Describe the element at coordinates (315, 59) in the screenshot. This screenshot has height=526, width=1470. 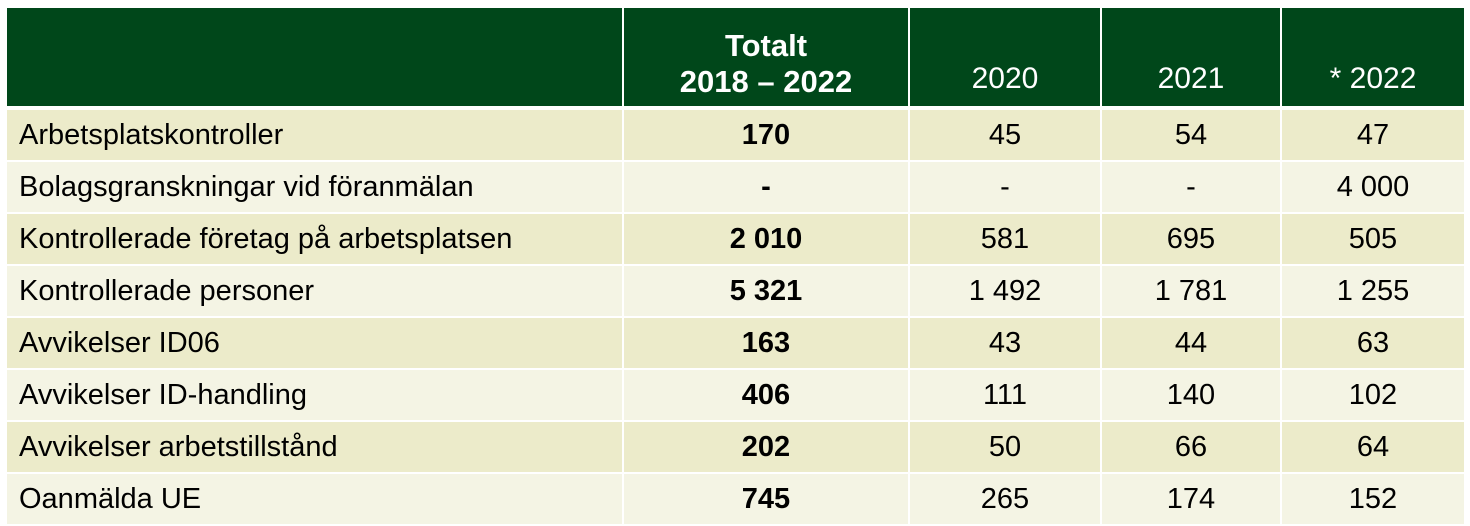
I see `header-label-cell` at that location.